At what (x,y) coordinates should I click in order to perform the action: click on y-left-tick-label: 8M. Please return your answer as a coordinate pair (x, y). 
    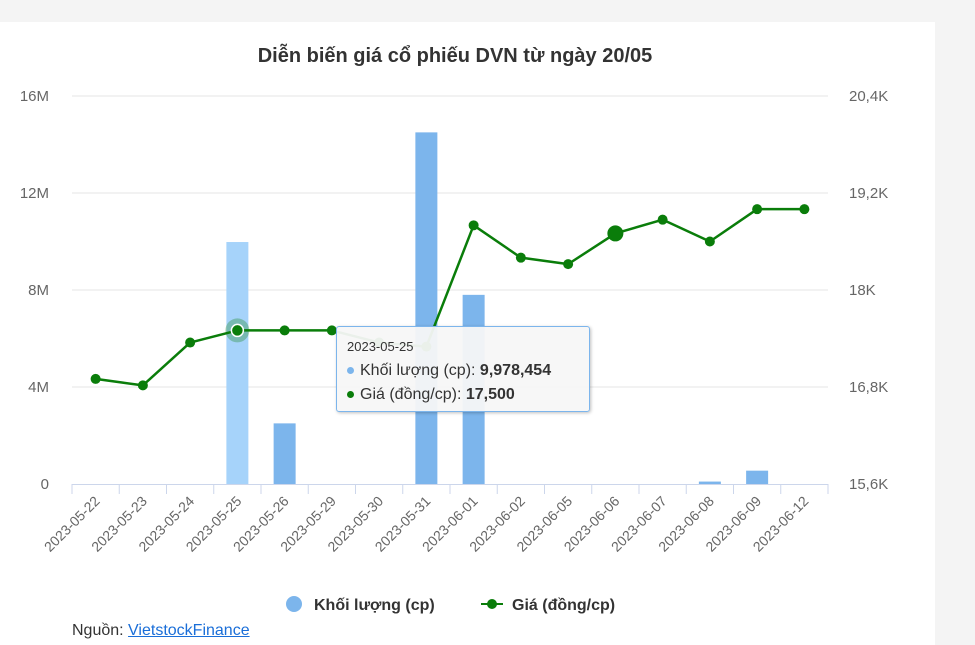
    Looking at the image, I should click on (38, 290).